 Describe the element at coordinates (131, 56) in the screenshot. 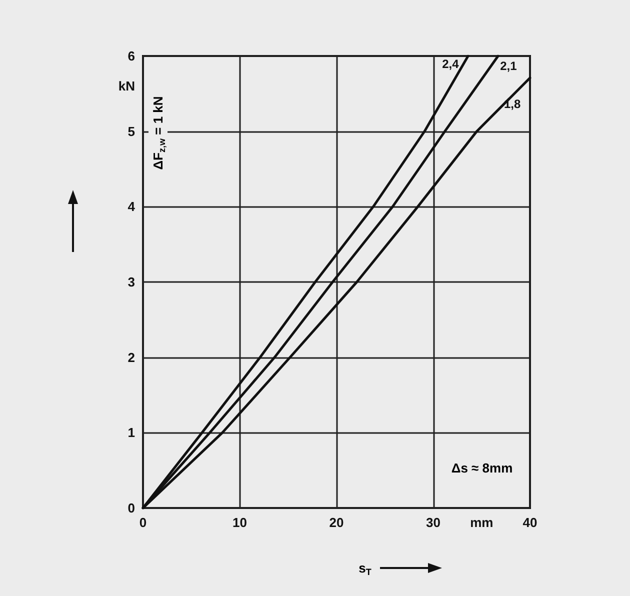

I see `y-tick-label: 6` at that location.